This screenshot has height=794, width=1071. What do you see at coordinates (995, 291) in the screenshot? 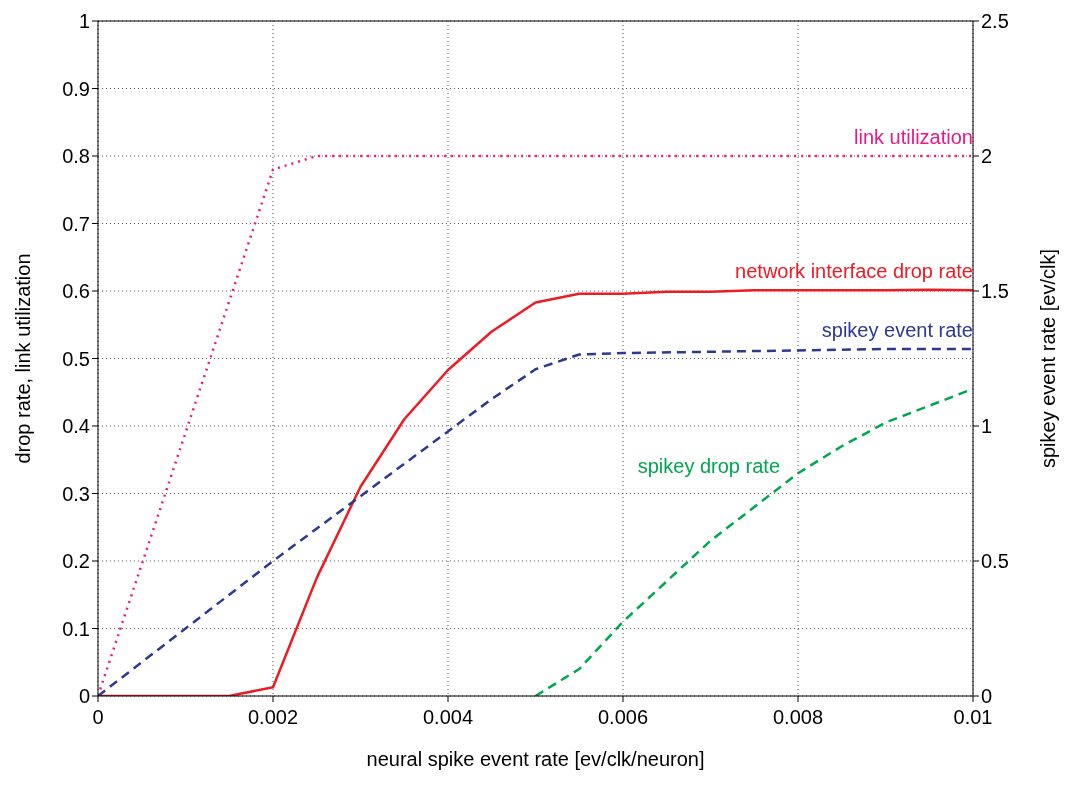
I see `y2-tick-label: 1.5` at bounding box center [995, 291].